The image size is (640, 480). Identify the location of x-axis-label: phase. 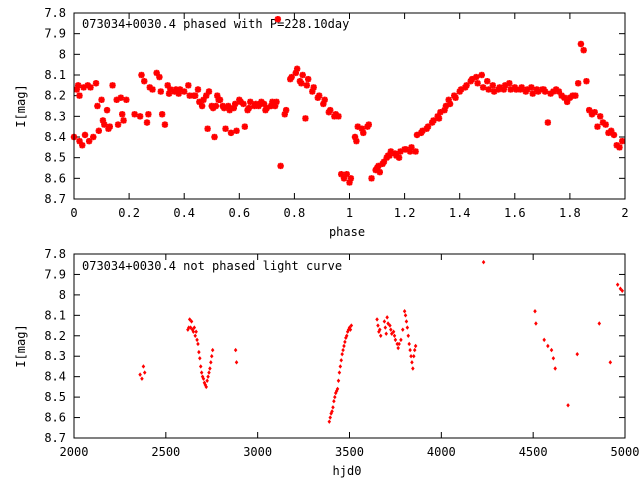
(347, 232).